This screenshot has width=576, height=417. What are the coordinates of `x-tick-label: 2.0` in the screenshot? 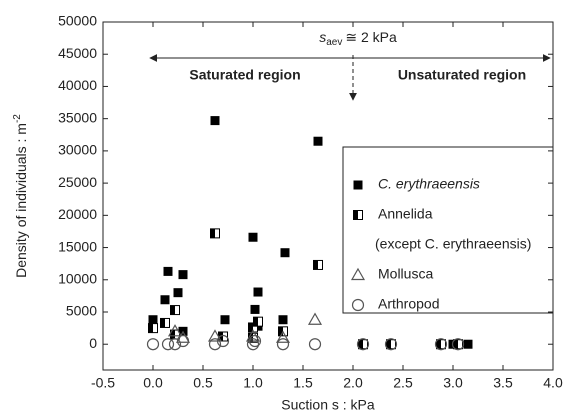 It's located at (353, 383).